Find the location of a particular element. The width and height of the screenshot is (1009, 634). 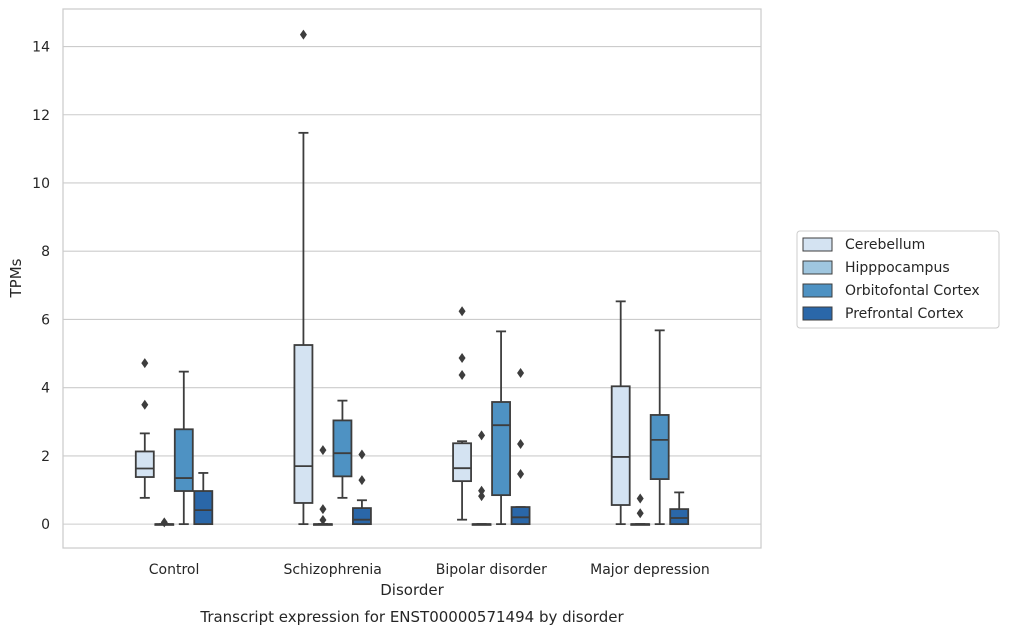

legend-label: Orbitofontal Cortex is located at coordinates (912, 291).